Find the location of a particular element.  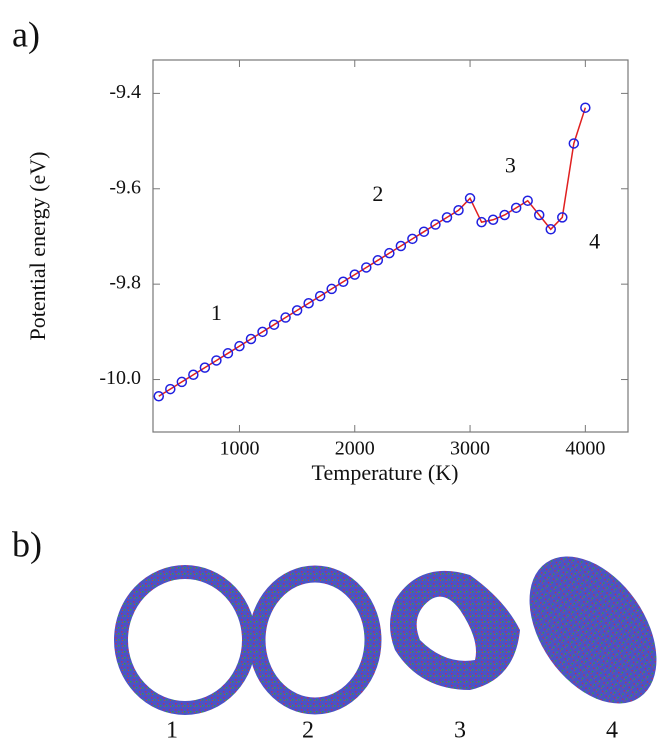

region-label: 2 is located at coordinates (377, 193).